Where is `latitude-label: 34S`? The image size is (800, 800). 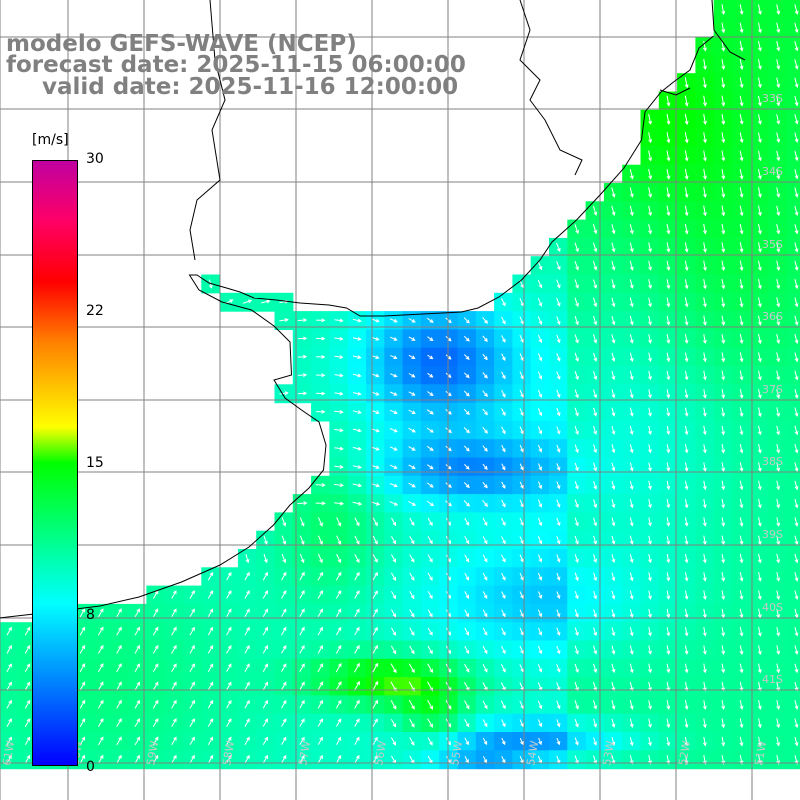 latitude-label: 34S is located at coordinates (772, 171).